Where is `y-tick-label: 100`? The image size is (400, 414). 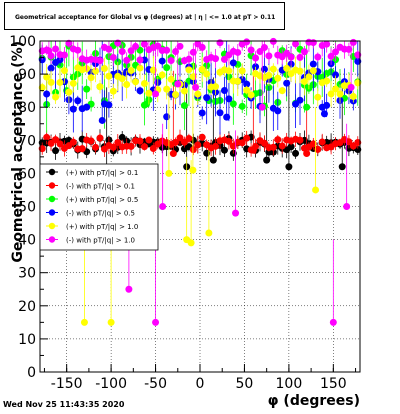 y-tick-label: 100 is located at coordinates (22, 42).